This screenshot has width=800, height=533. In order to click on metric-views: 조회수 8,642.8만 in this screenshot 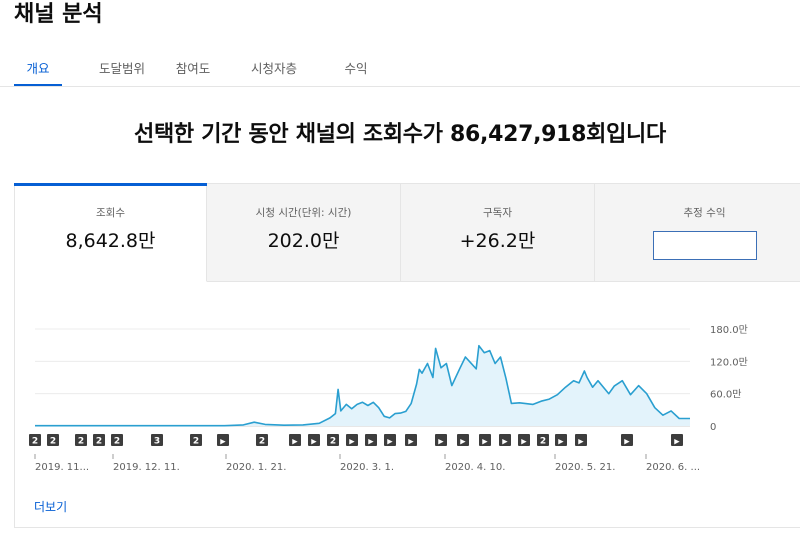, I will do `click(110, 232)`.